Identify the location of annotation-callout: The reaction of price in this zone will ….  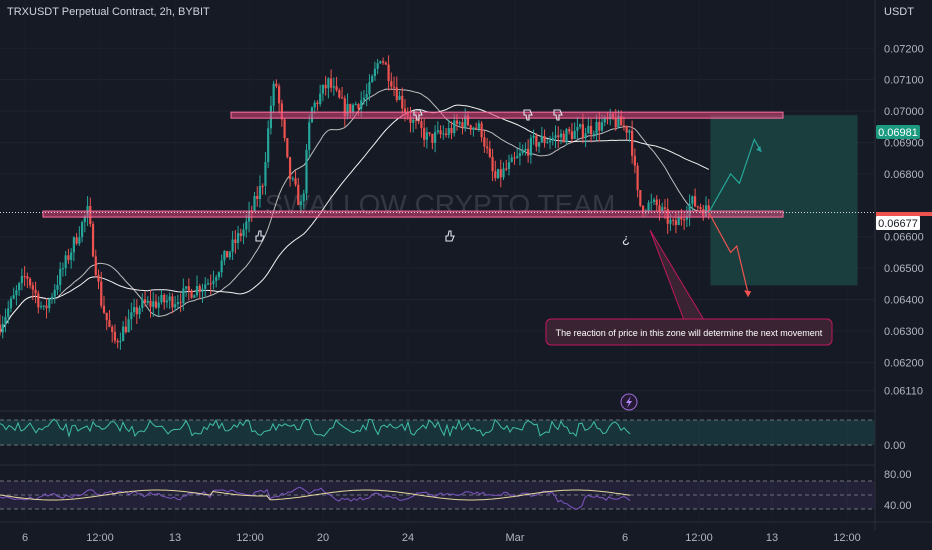
(689, 287).